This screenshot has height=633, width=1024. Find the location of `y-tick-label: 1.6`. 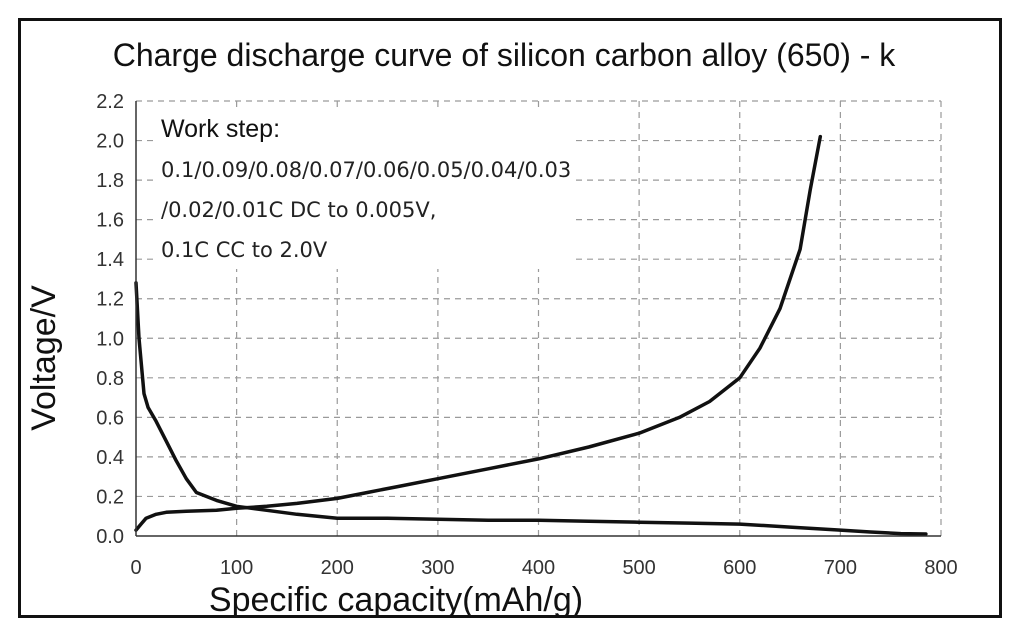

y-tick-label: 1.6 is located at coordinates (110, 221).